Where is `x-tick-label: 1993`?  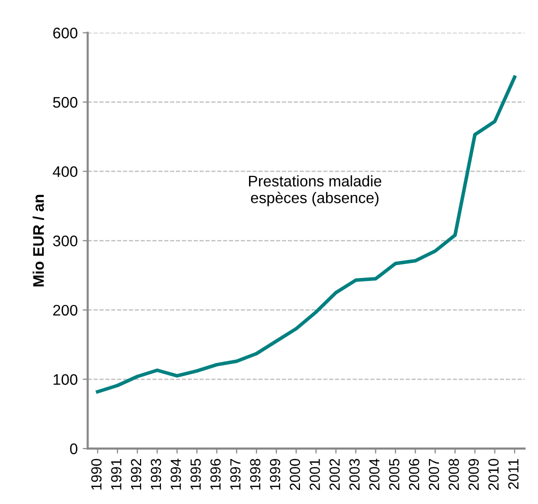
x-tick-label: 1993 is located at coordinates (156, 474).